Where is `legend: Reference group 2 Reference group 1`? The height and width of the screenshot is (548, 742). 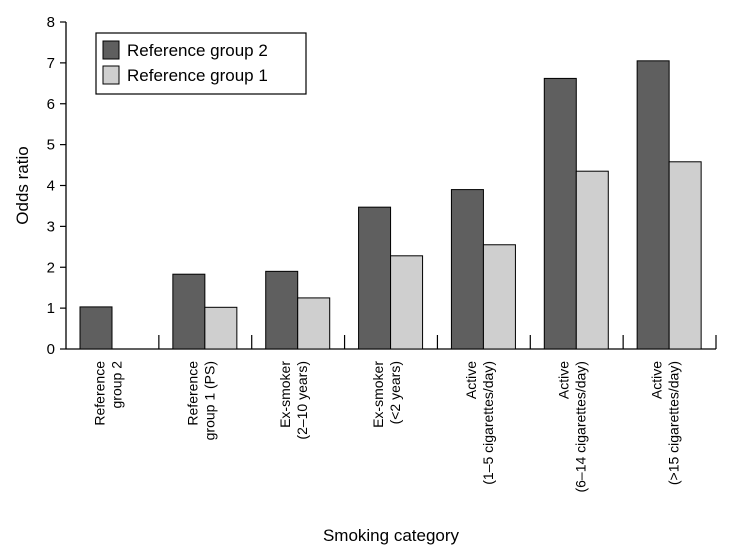 legend: Reference group 2 Reference group 1 is located at coordinates (201, 63).